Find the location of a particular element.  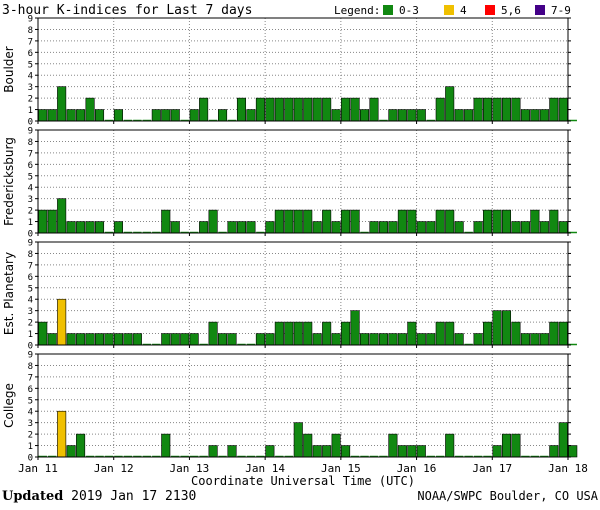

x-tick-label: Jan 11 is located at coordinates (38, 468).